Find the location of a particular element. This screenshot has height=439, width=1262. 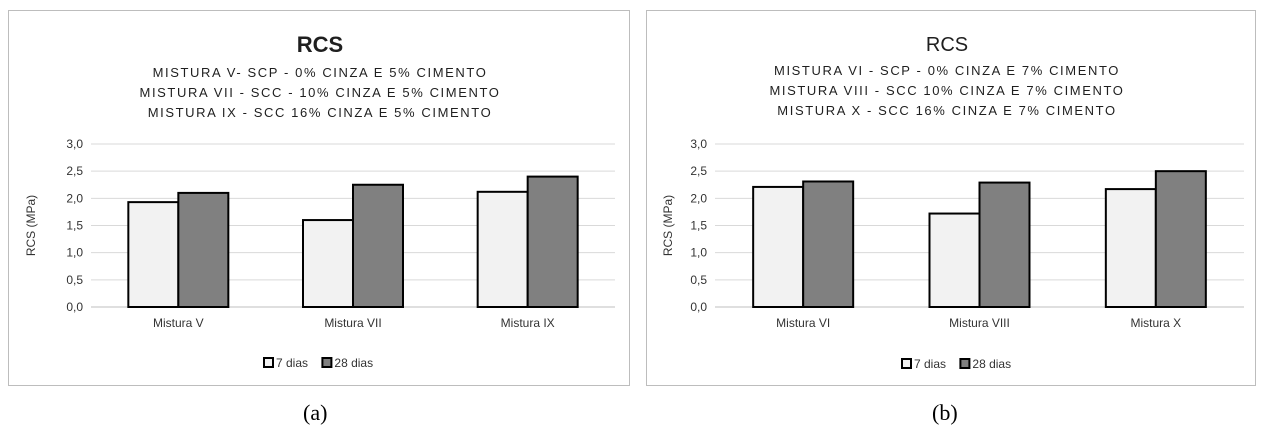

x-category-label: Mistura VII is located at coordinates (352, 323).